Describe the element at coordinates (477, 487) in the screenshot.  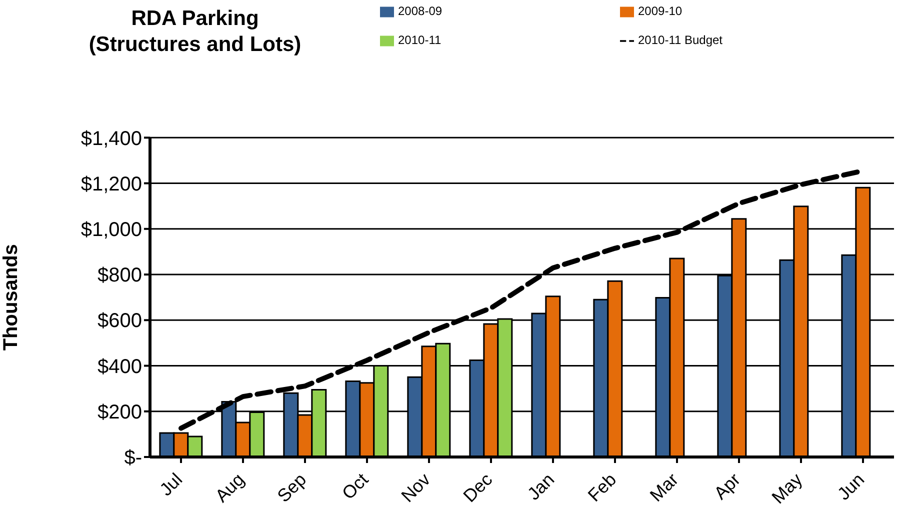
I see `x-tick-label: Dec` at that location.